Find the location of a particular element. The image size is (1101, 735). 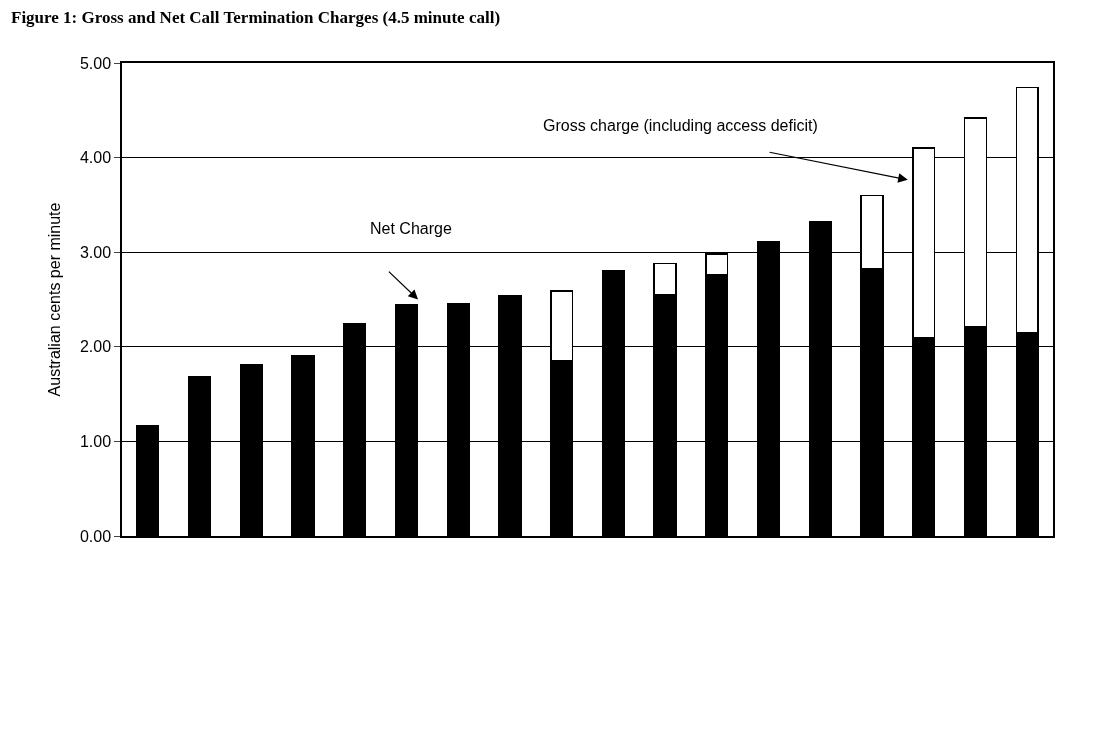

annotation: Gross charge (including access deficit) is located at coordinates (680, 125).